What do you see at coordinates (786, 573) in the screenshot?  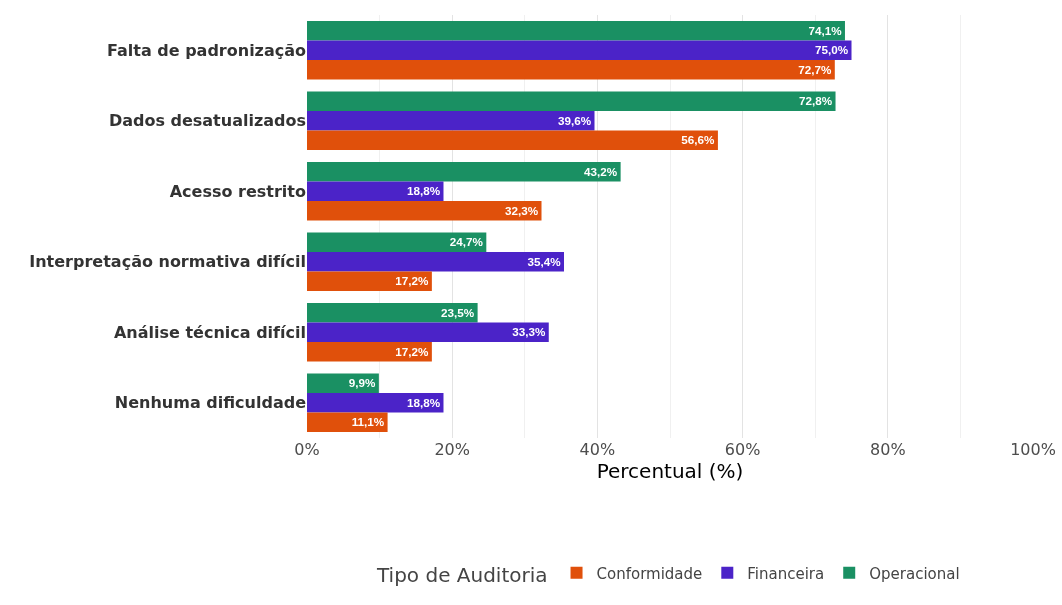 I see `legend-label: Financeira` at bounding box center [786, 573].